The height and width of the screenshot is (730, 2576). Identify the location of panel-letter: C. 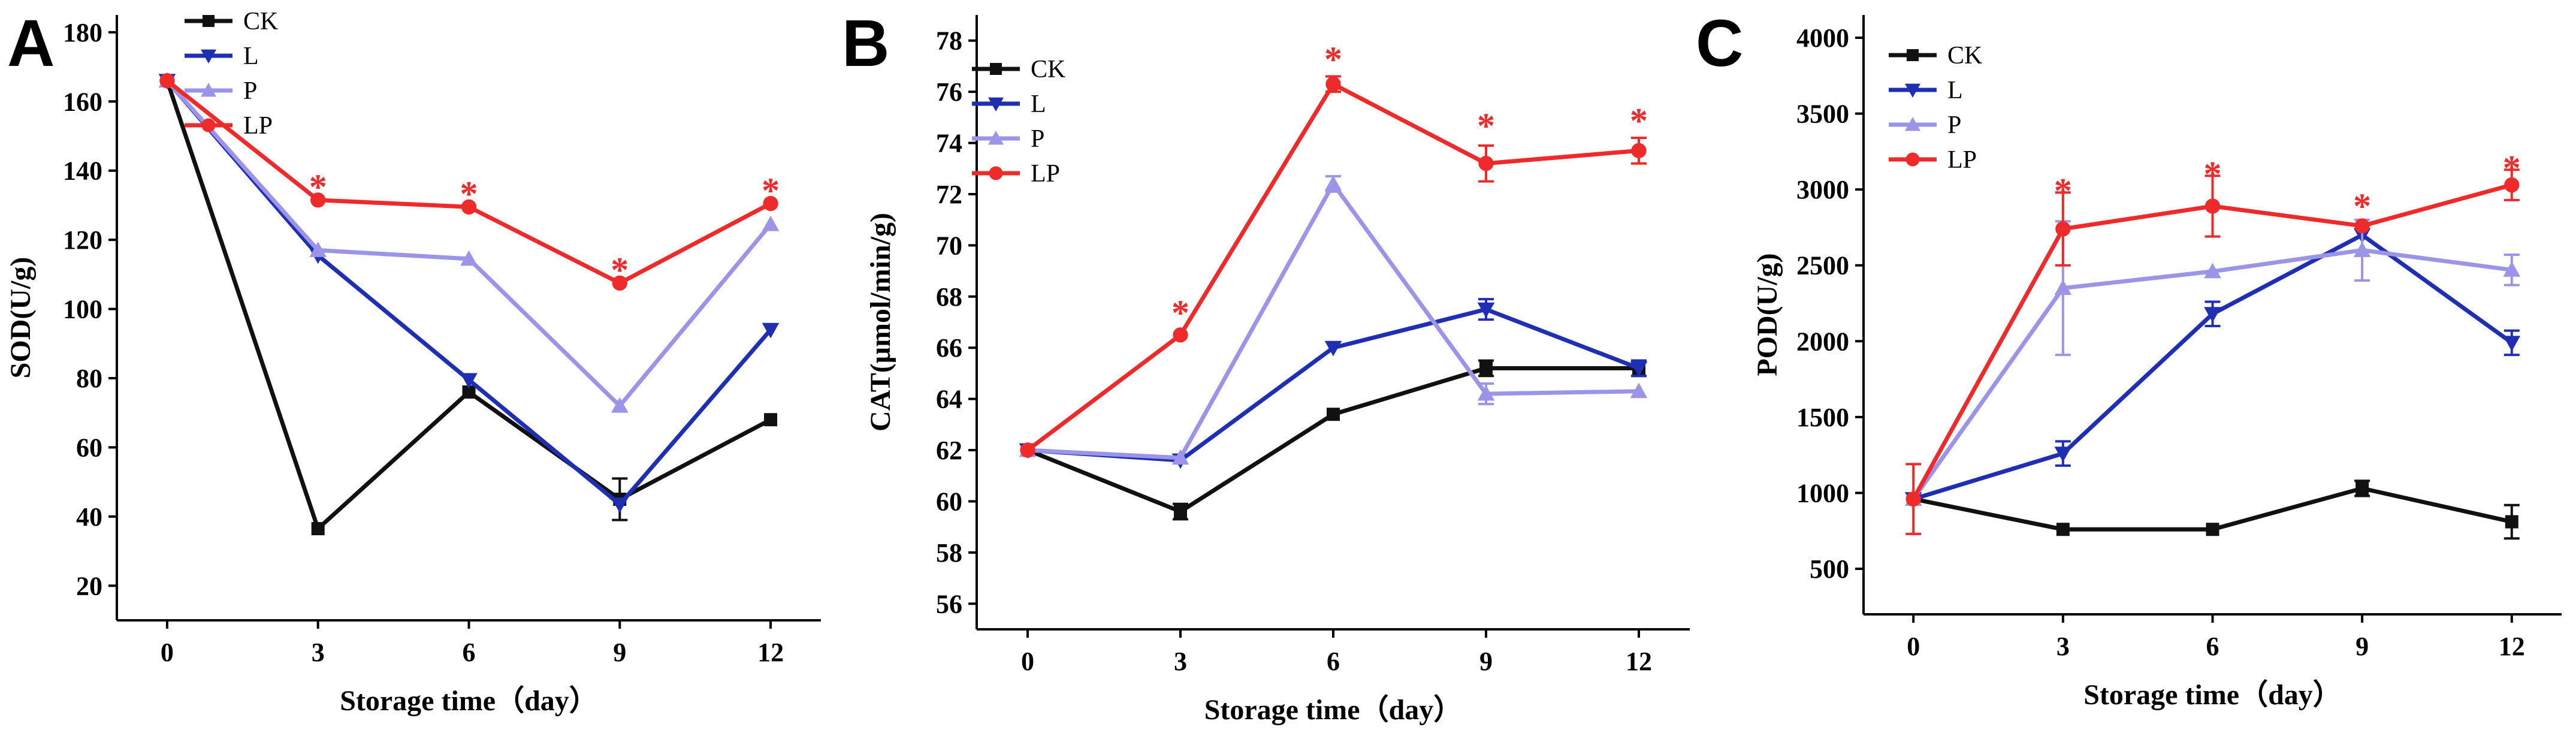
(1720, 43).